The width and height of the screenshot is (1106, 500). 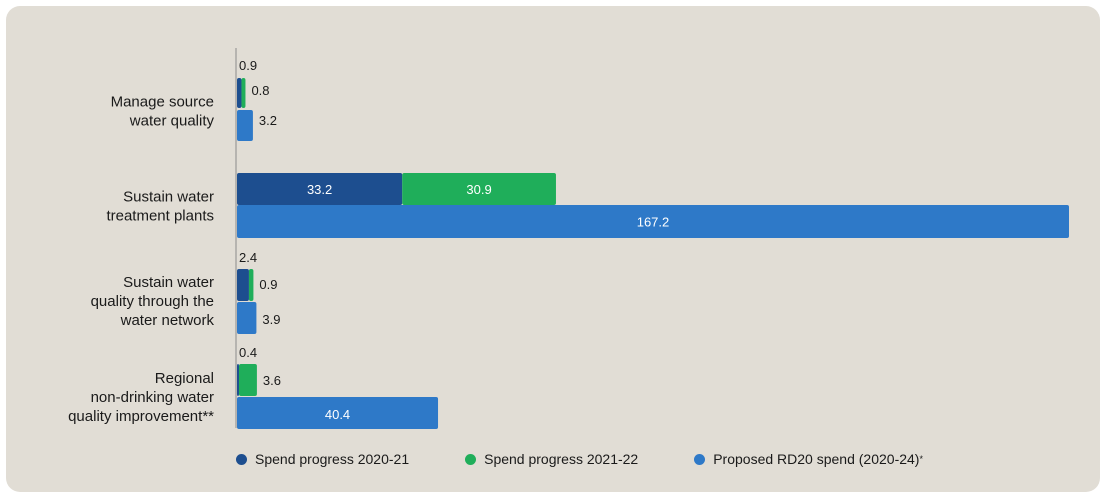 I want to click on category-label: Regional, so click(x=184, y=378).